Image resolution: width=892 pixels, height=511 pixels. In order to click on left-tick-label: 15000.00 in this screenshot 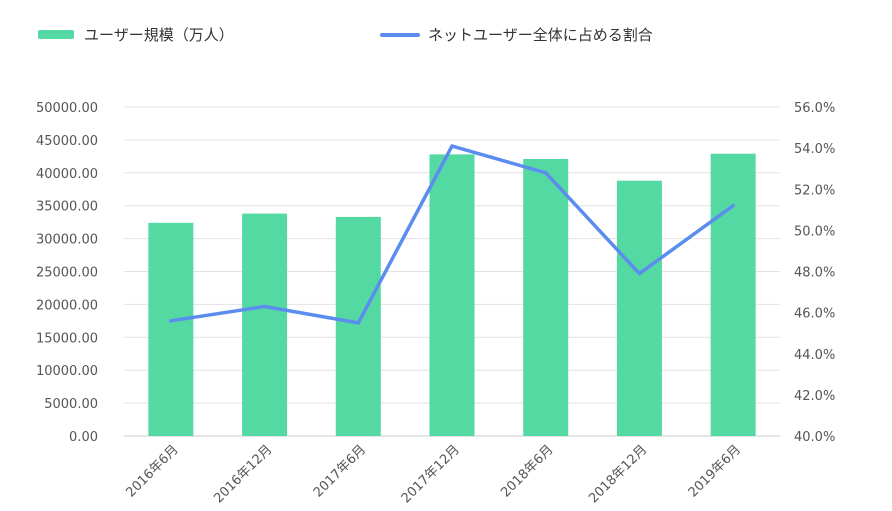, I will do `click(67, 338)`.